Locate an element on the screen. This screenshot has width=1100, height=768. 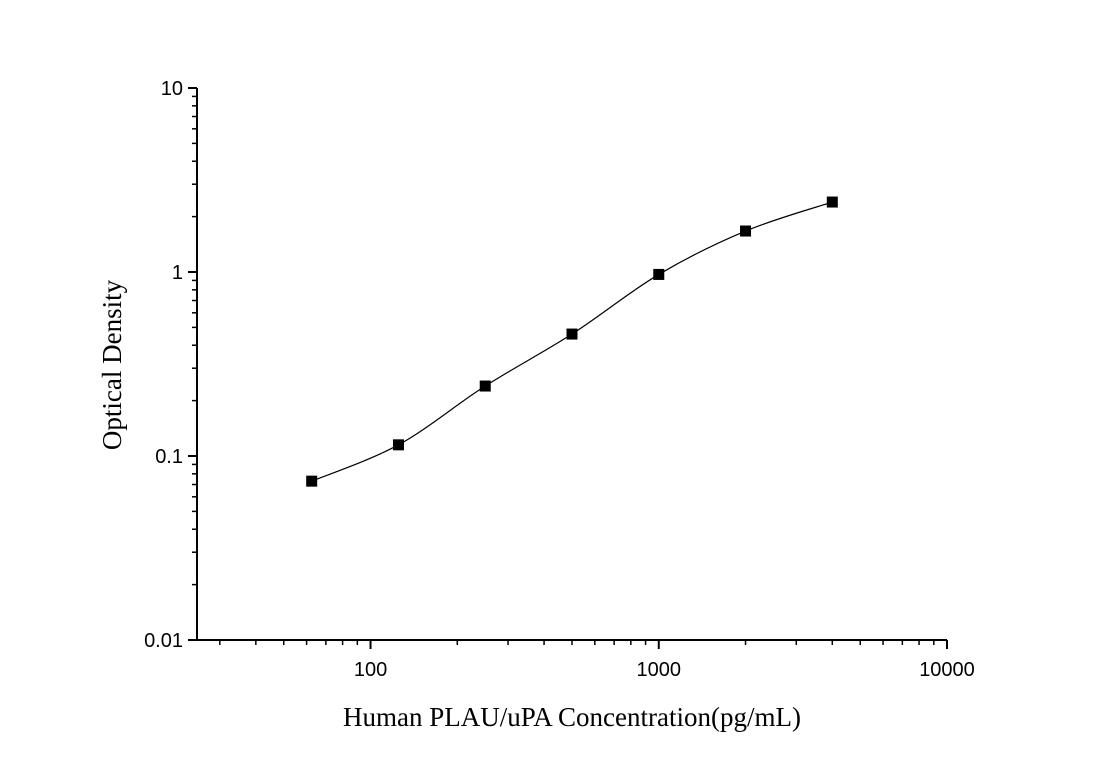
x-tick-label: 100 is located at coordinates (370, 670).